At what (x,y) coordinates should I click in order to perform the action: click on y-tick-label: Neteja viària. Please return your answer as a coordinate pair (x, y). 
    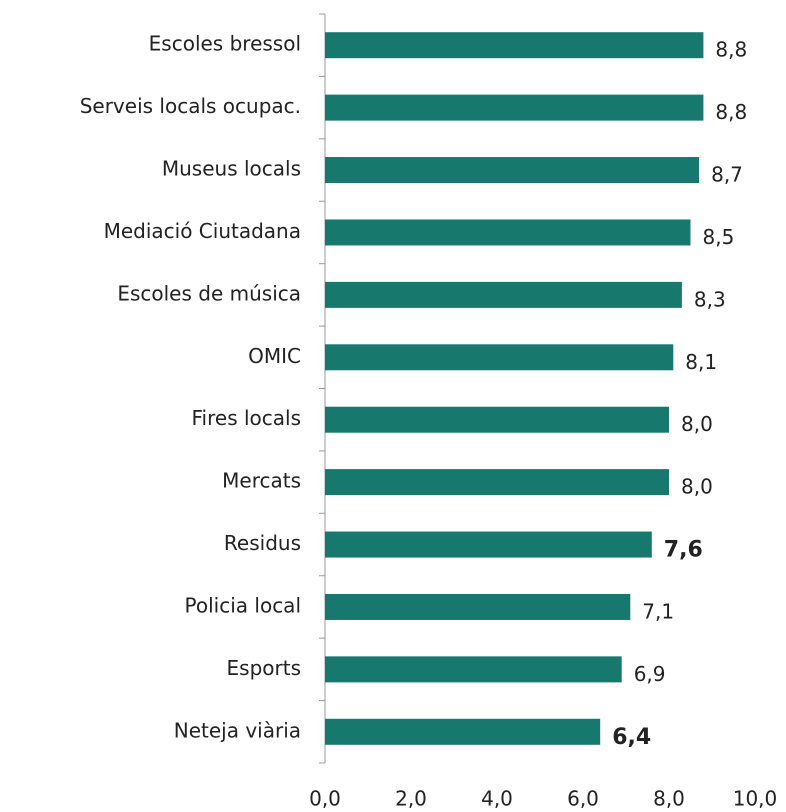
    Looking at the image, I should click on (237, 730).